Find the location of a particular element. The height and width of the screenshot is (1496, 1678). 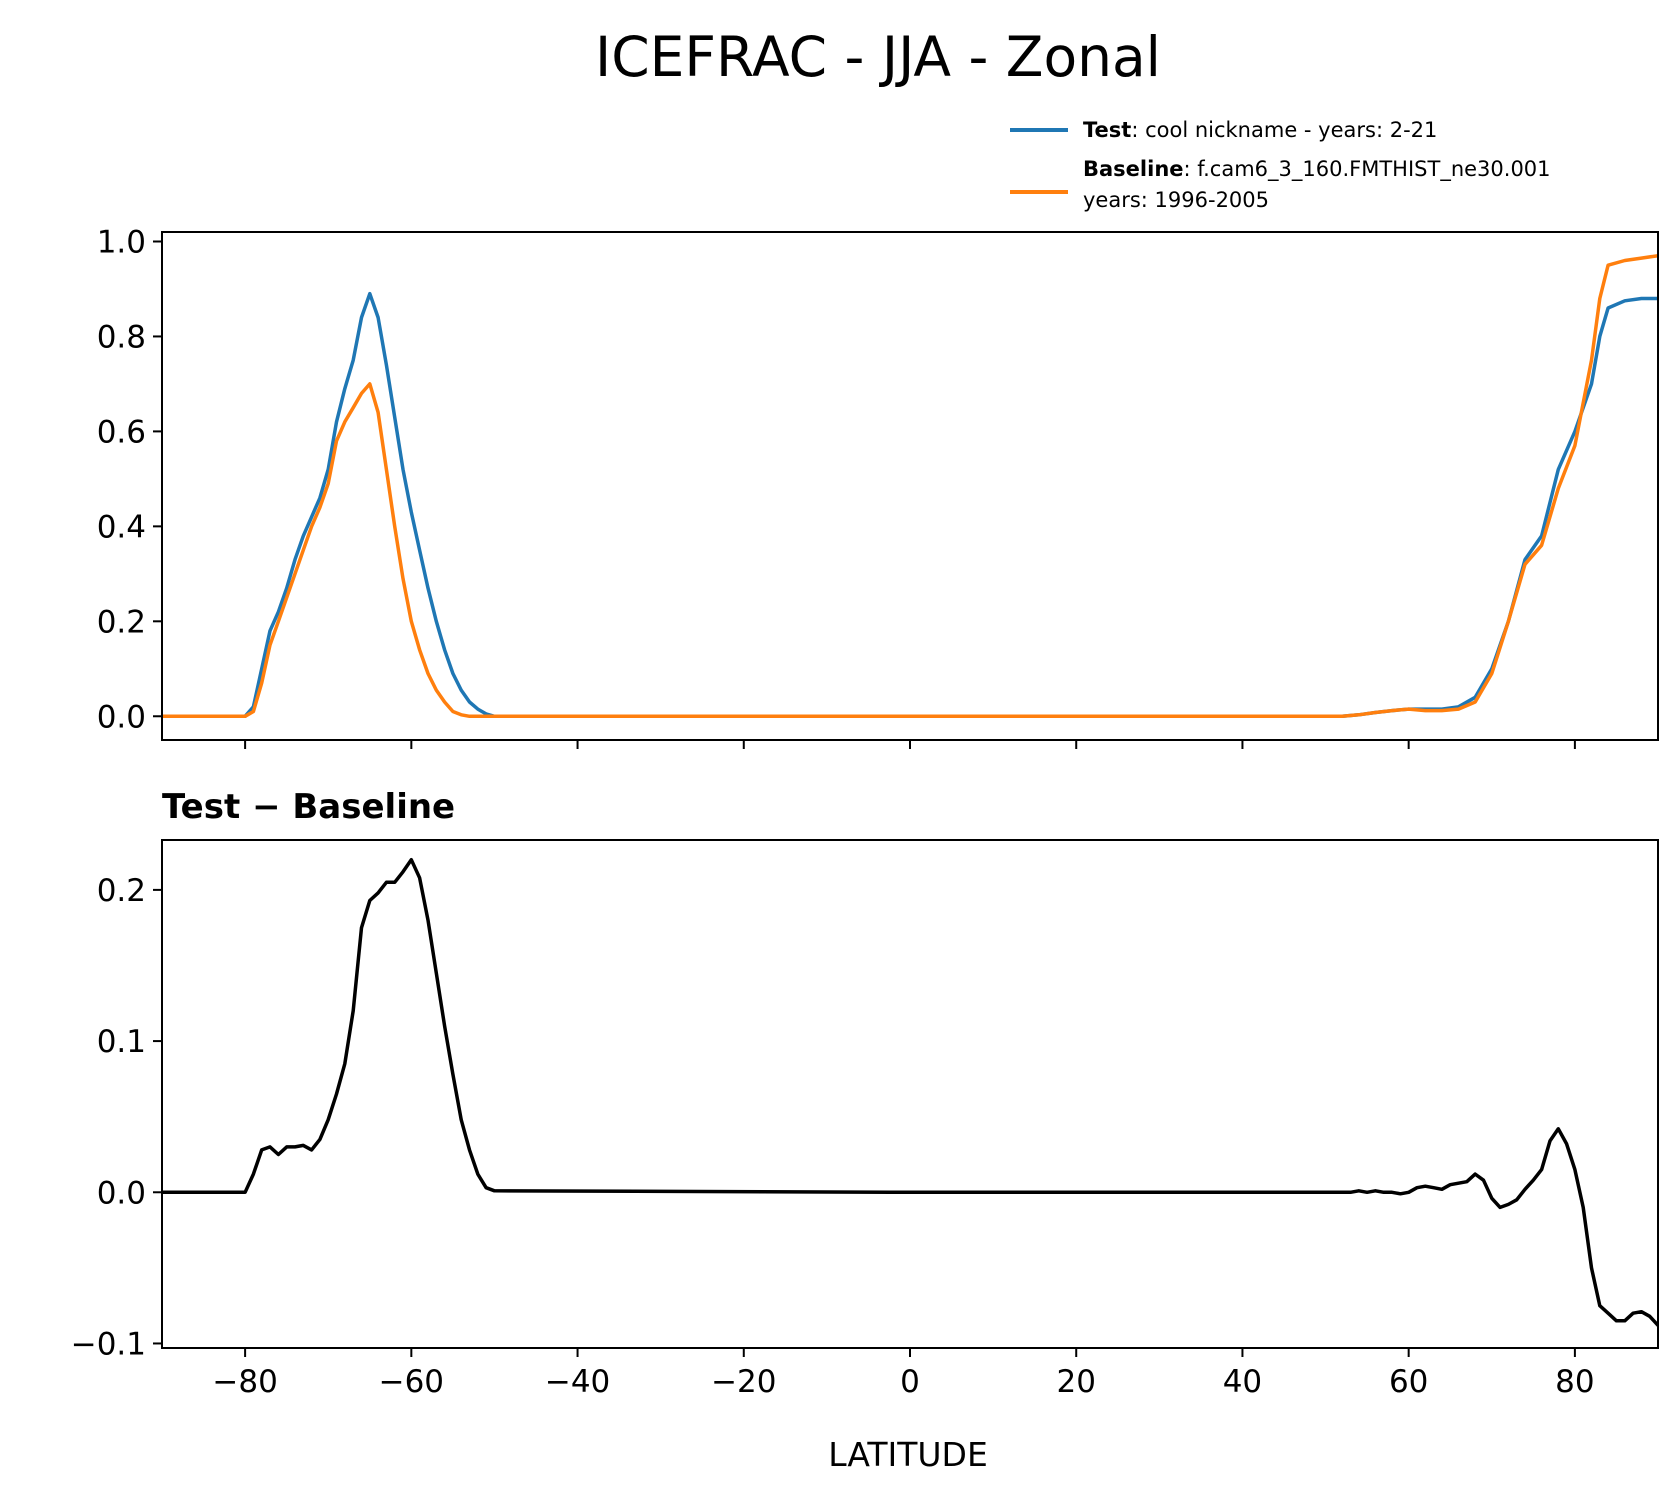

legend-entry-years: years: 1996-2005 is located at coordinates (1176, 200).